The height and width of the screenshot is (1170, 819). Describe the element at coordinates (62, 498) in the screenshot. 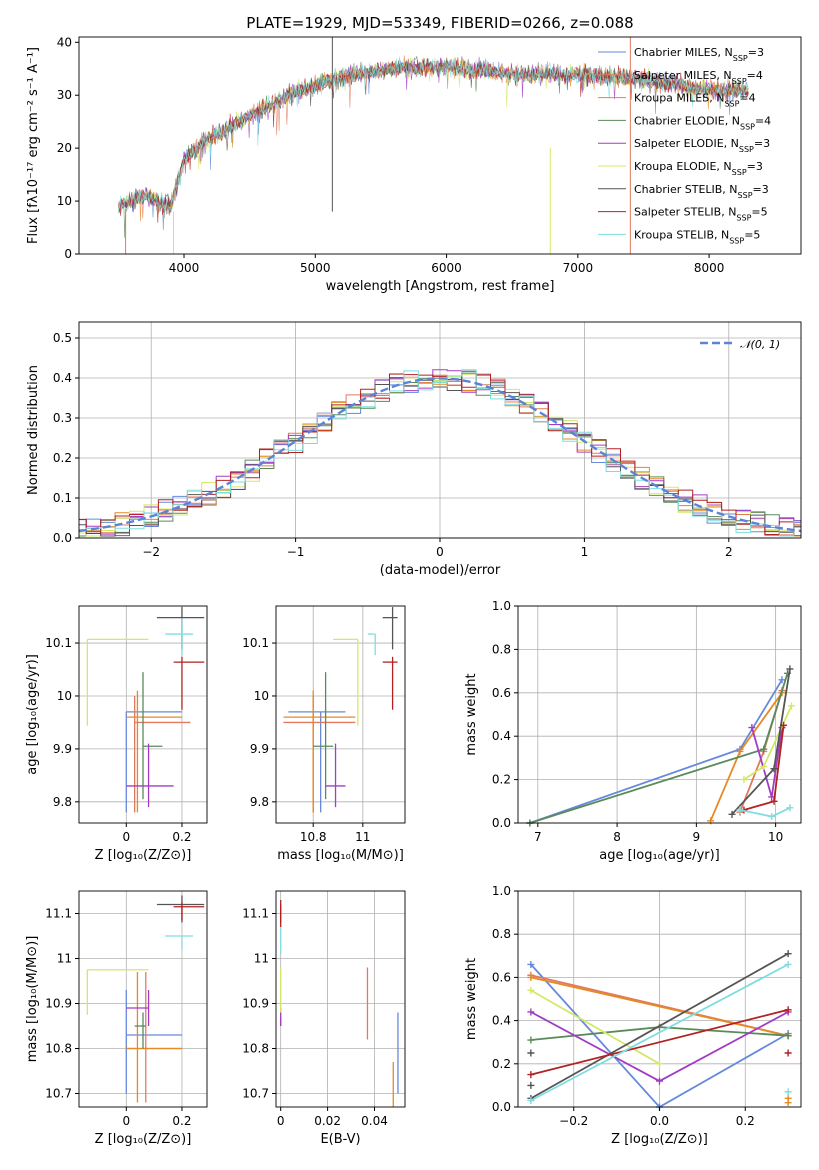

I see `y-tick-label: 0.1` at that location.